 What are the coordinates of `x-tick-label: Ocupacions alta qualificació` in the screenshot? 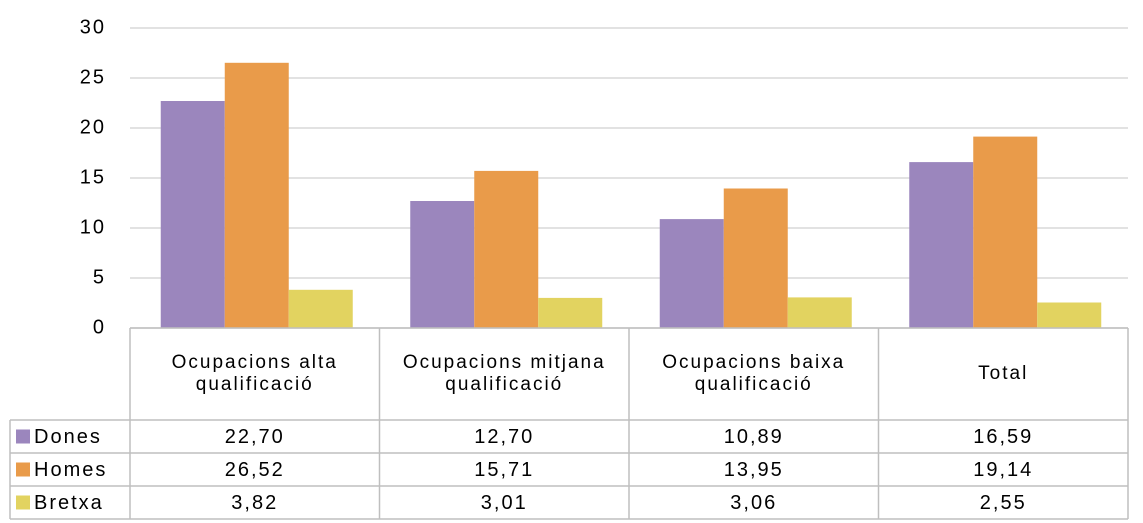 It's located at (254, 373).